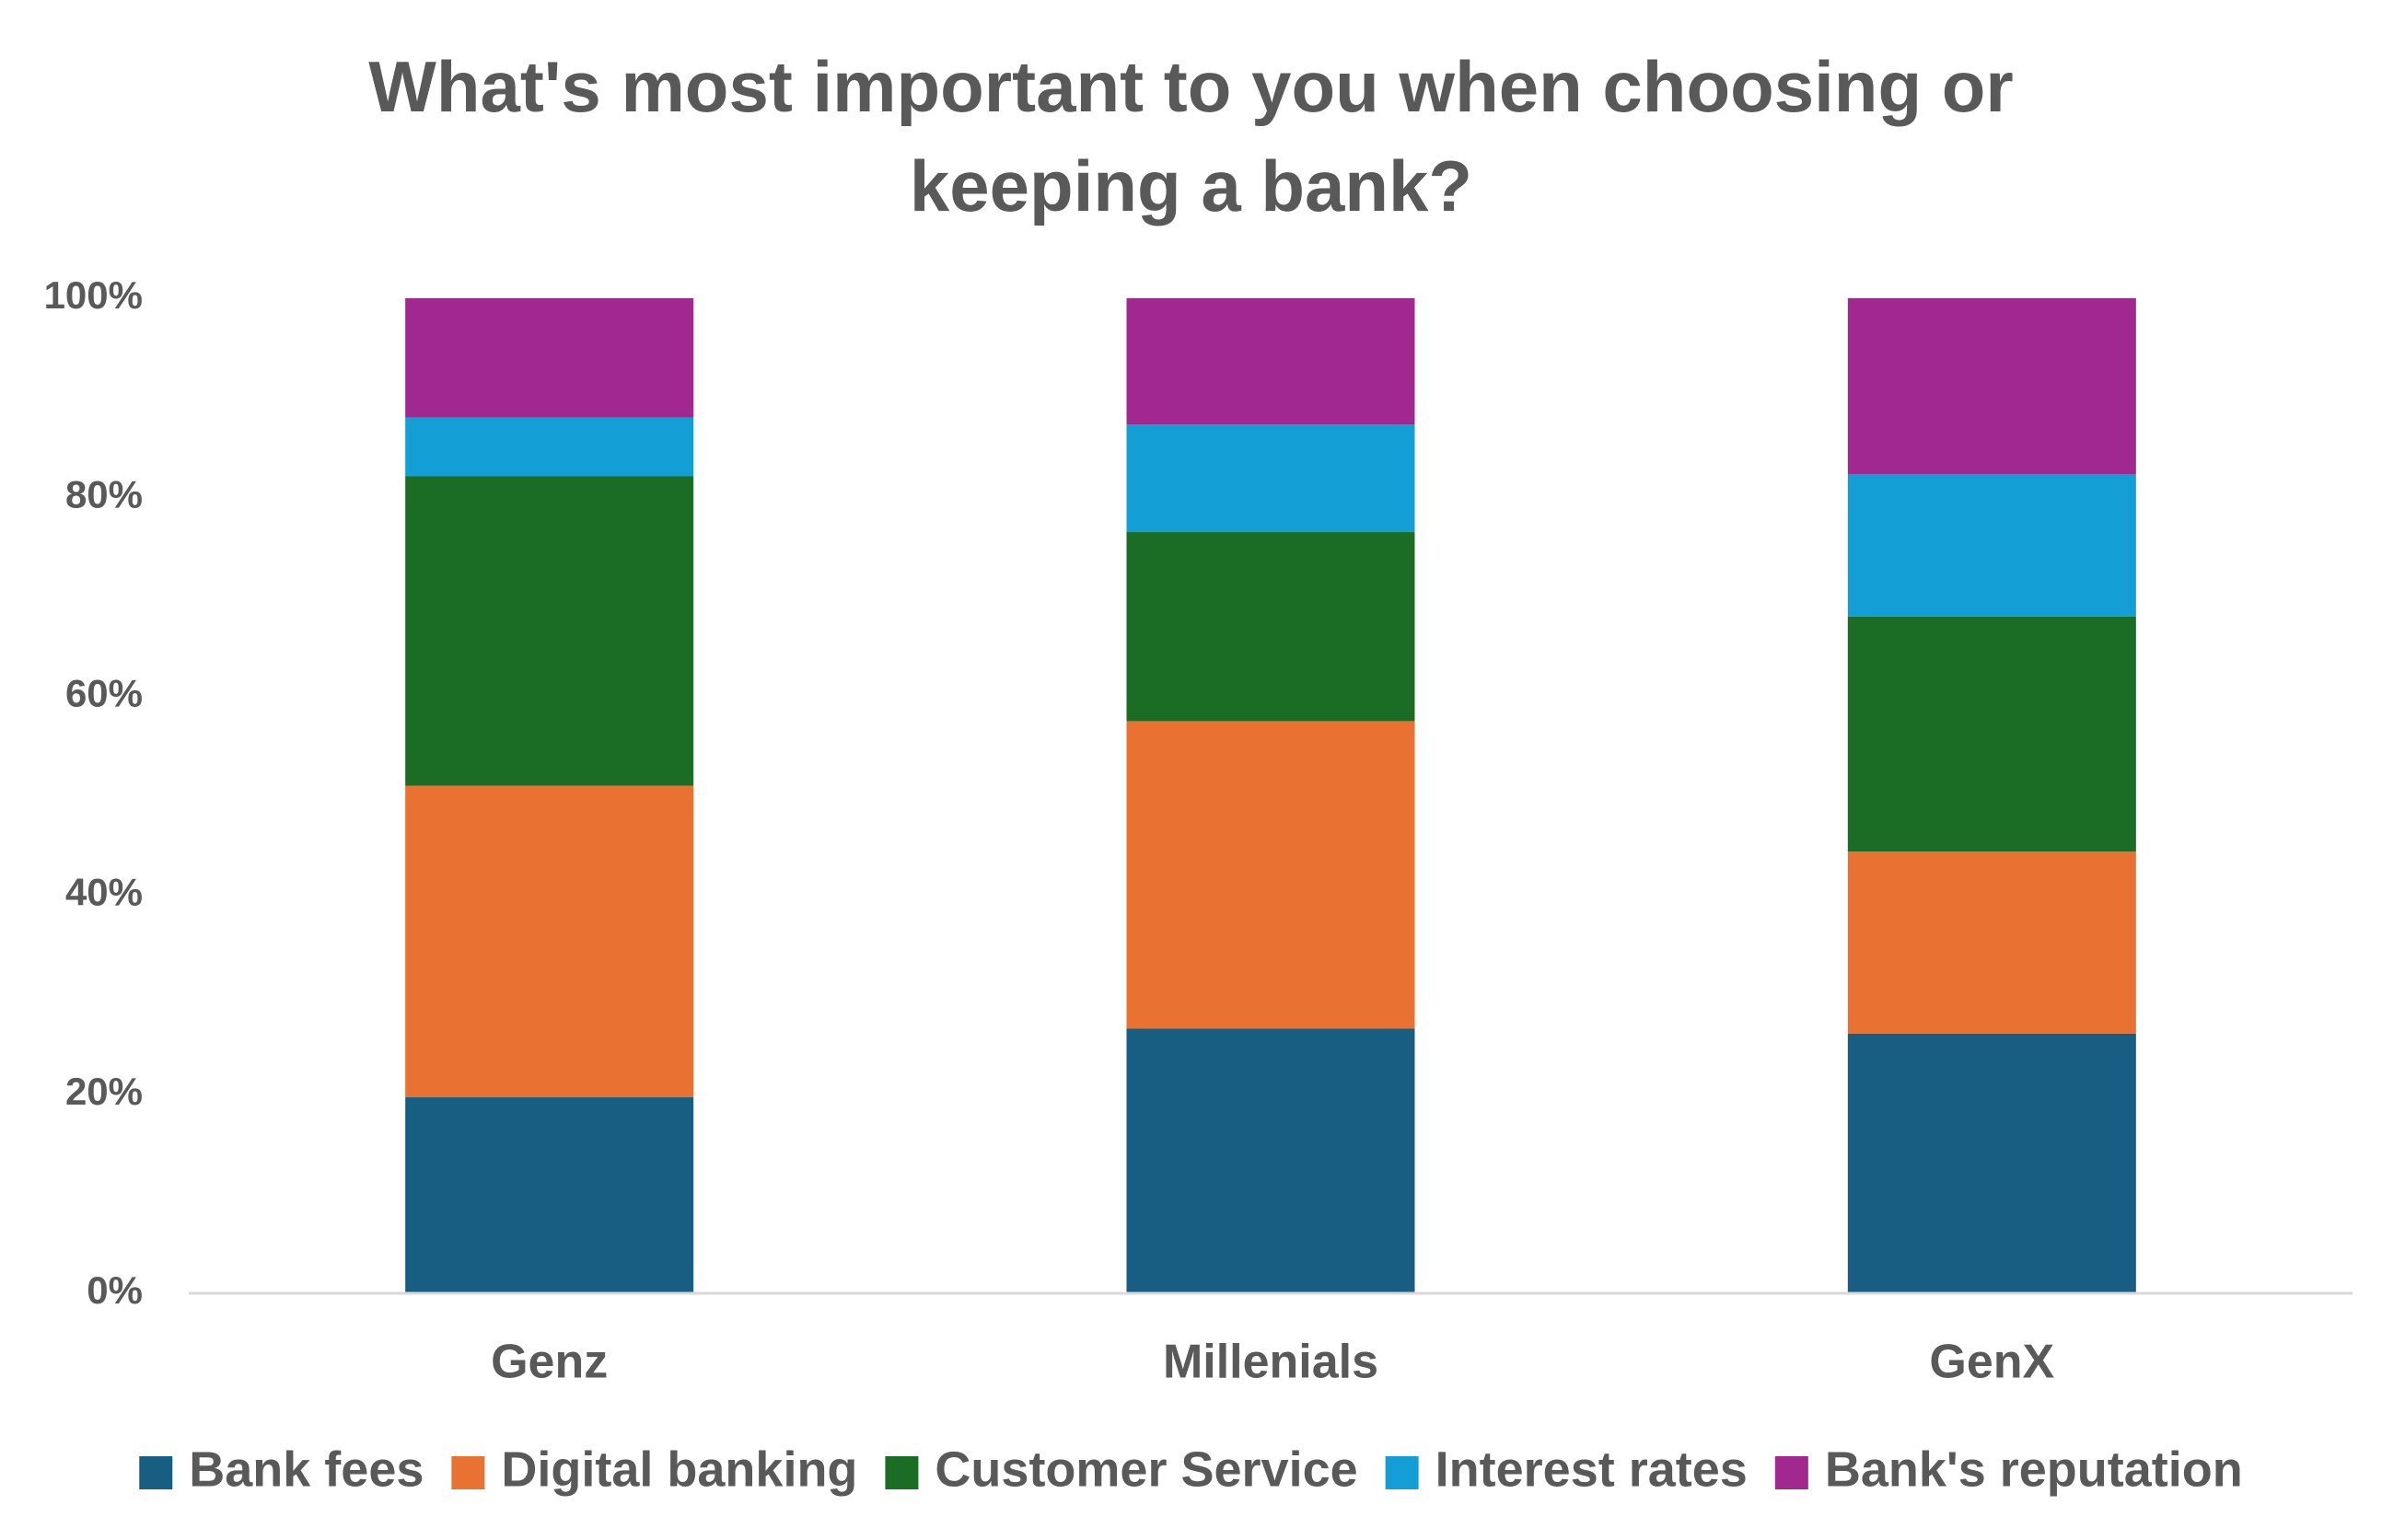 This screenshot has height=1540, width=2382. Describe the element at coordinates (306, 1469) in the screenshot. I see `legend-label: Bank fees` at that location.